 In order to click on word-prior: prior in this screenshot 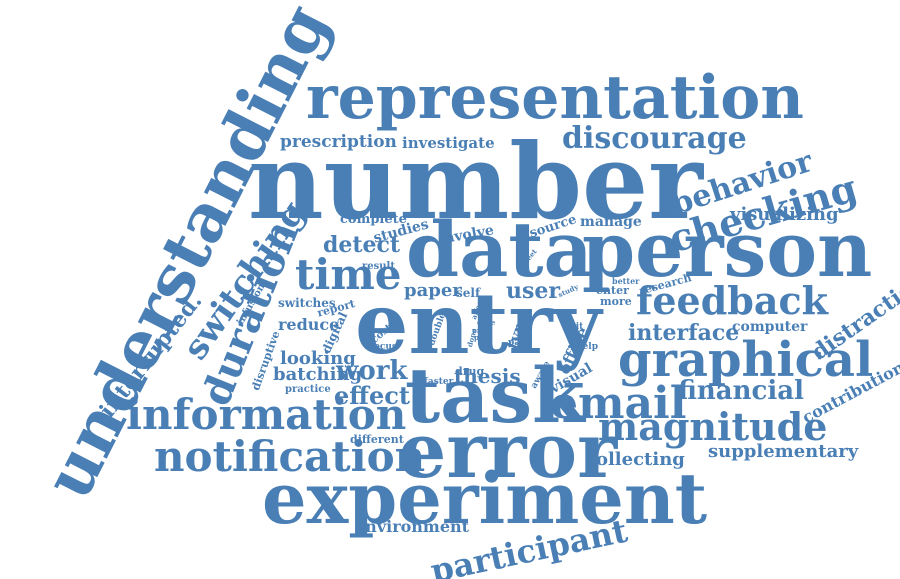, I will do `click(482, 330)`.